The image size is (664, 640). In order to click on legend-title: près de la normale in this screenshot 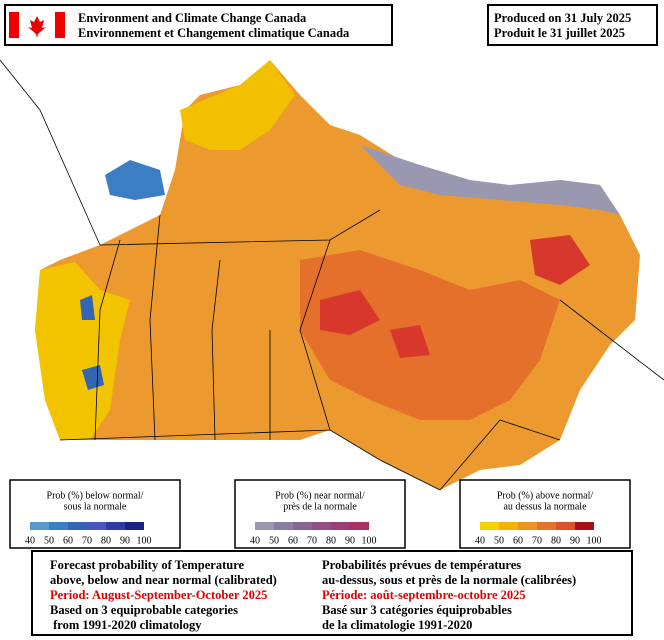, I will do `click(320, 506)`.